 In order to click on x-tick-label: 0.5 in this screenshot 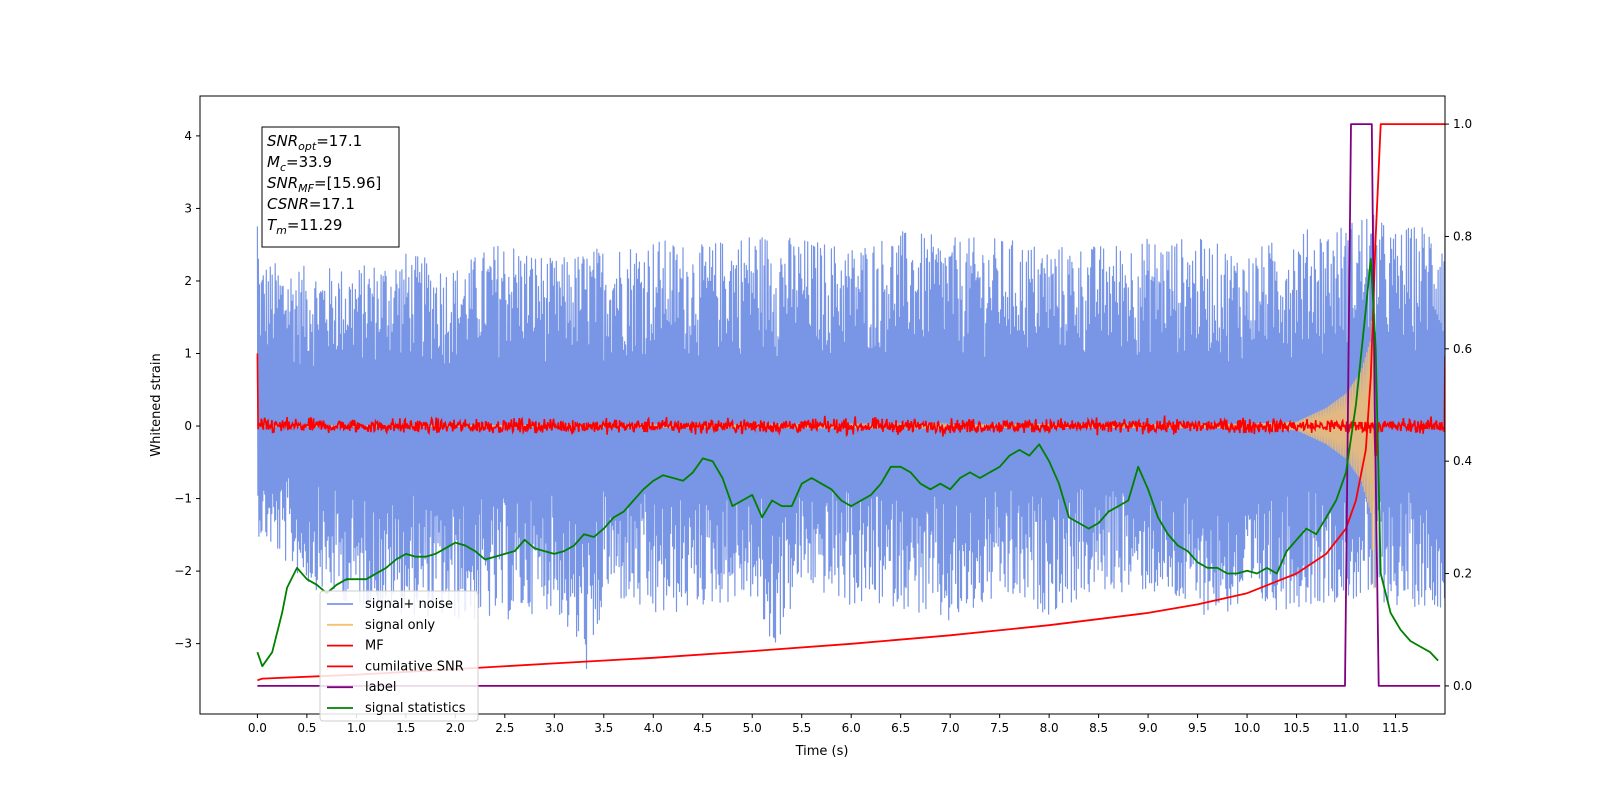, I will do `click(306, 728)`.